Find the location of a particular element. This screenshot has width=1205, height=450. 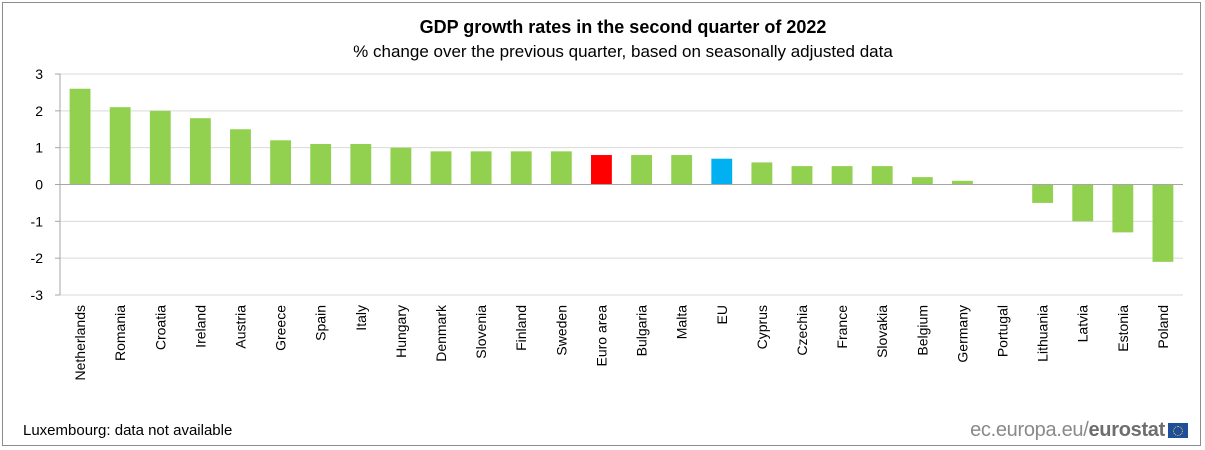

x-tick-label: Slovenia is located at coordinates (481, 332).